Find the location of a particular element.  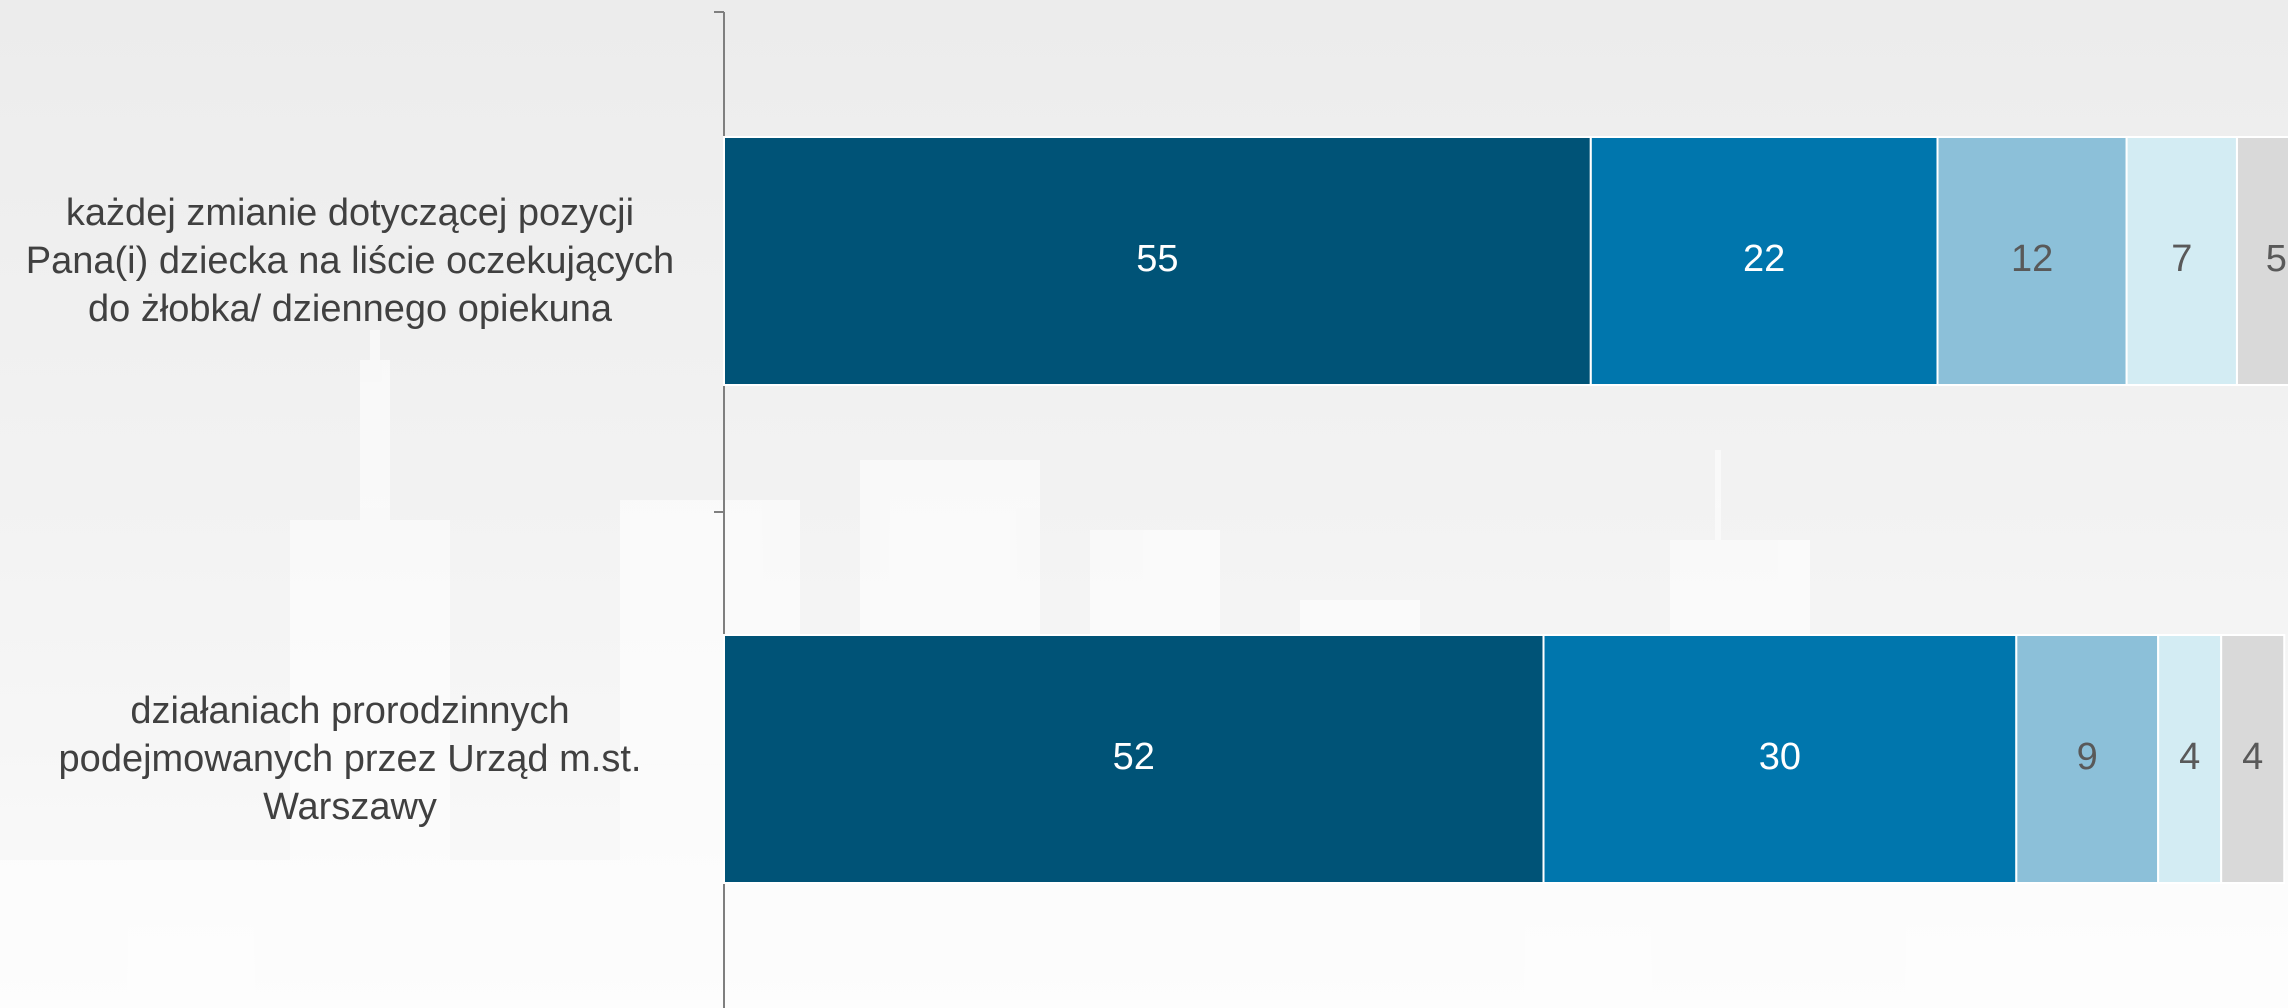

value-label: 22 is located at coordinates (1764, 259).